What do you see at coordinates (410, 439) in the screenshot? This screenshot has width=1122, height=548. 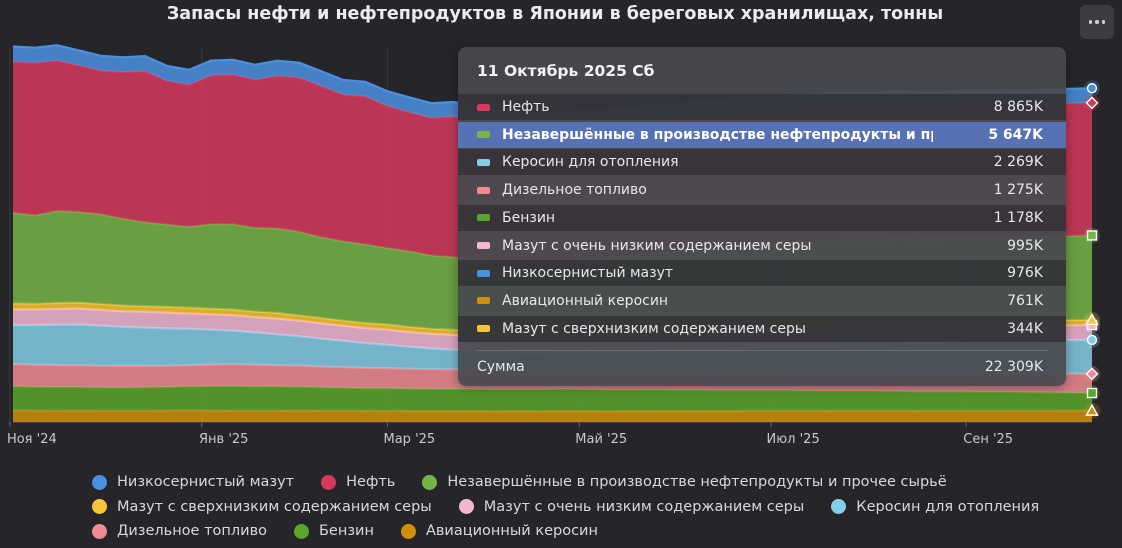 I see `x-tick-label-2: Мар '25` at bounding box center [410, 439].